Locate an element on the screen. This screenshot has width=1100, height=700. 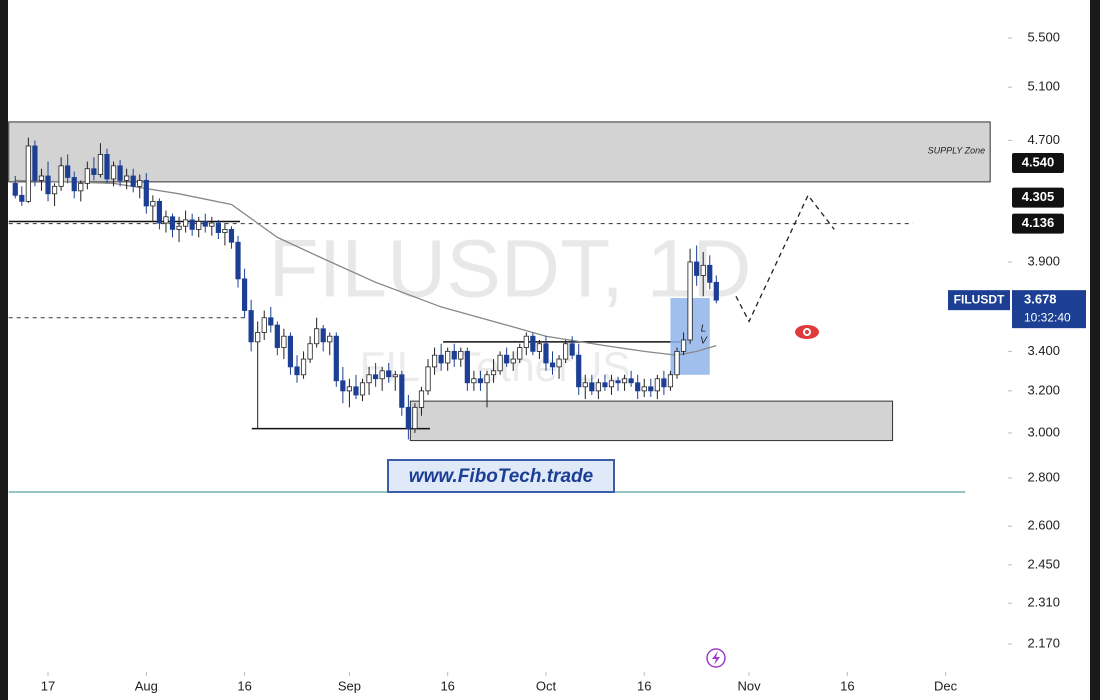
price-tag-label: 4.540 is located at coordinates (1038, 161).